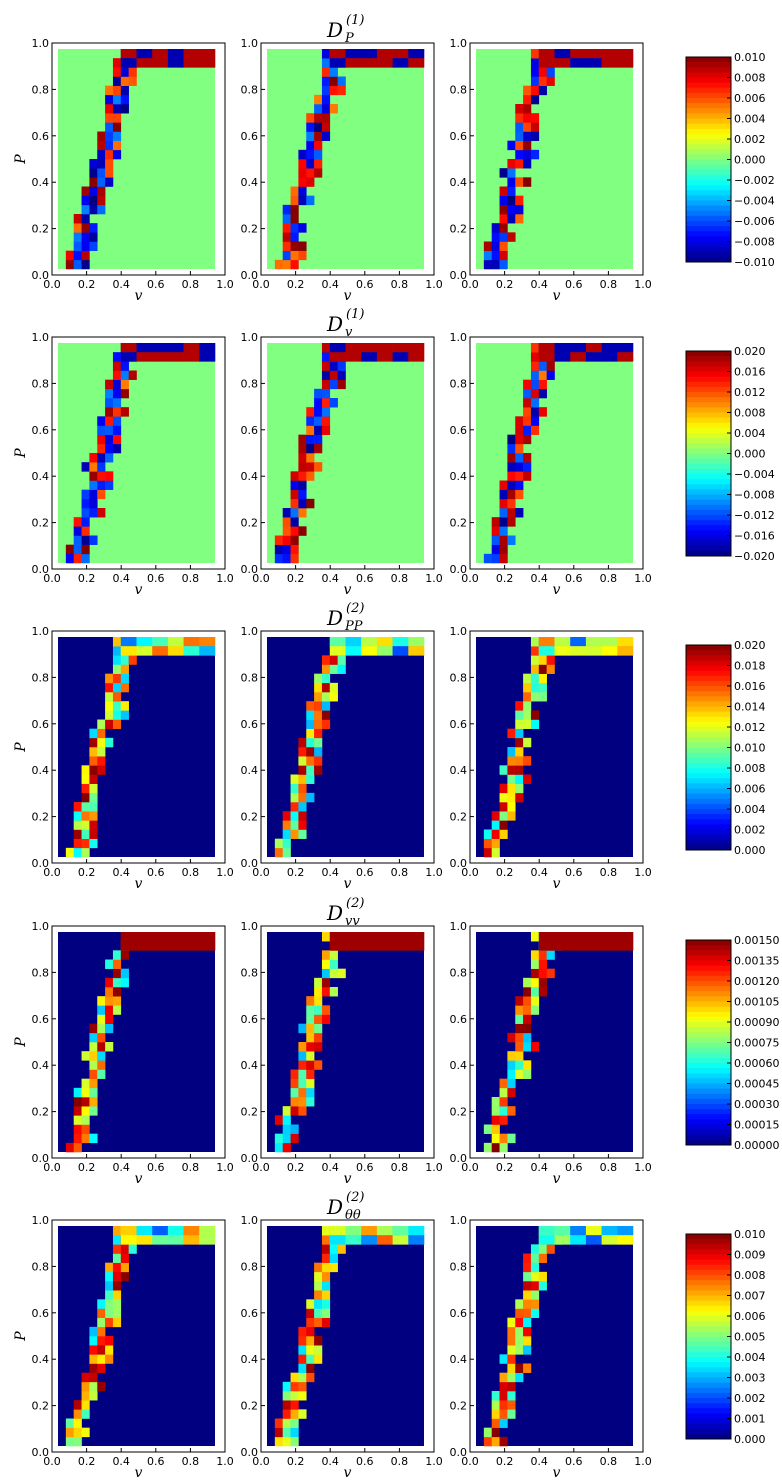  Describe the element at coordinates (250, 89) in the screenshot. I see `y-tick-label: 0.8` at that location.